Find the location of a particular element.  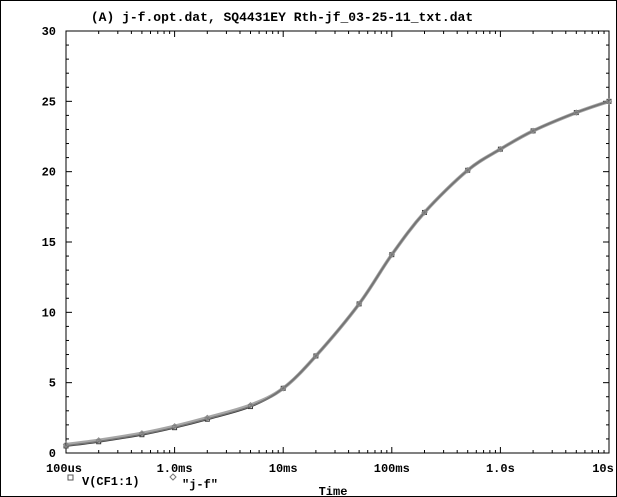

y-tick-labels: 0 5 10 15 20 25 30 is located at coordinates (49, 243).